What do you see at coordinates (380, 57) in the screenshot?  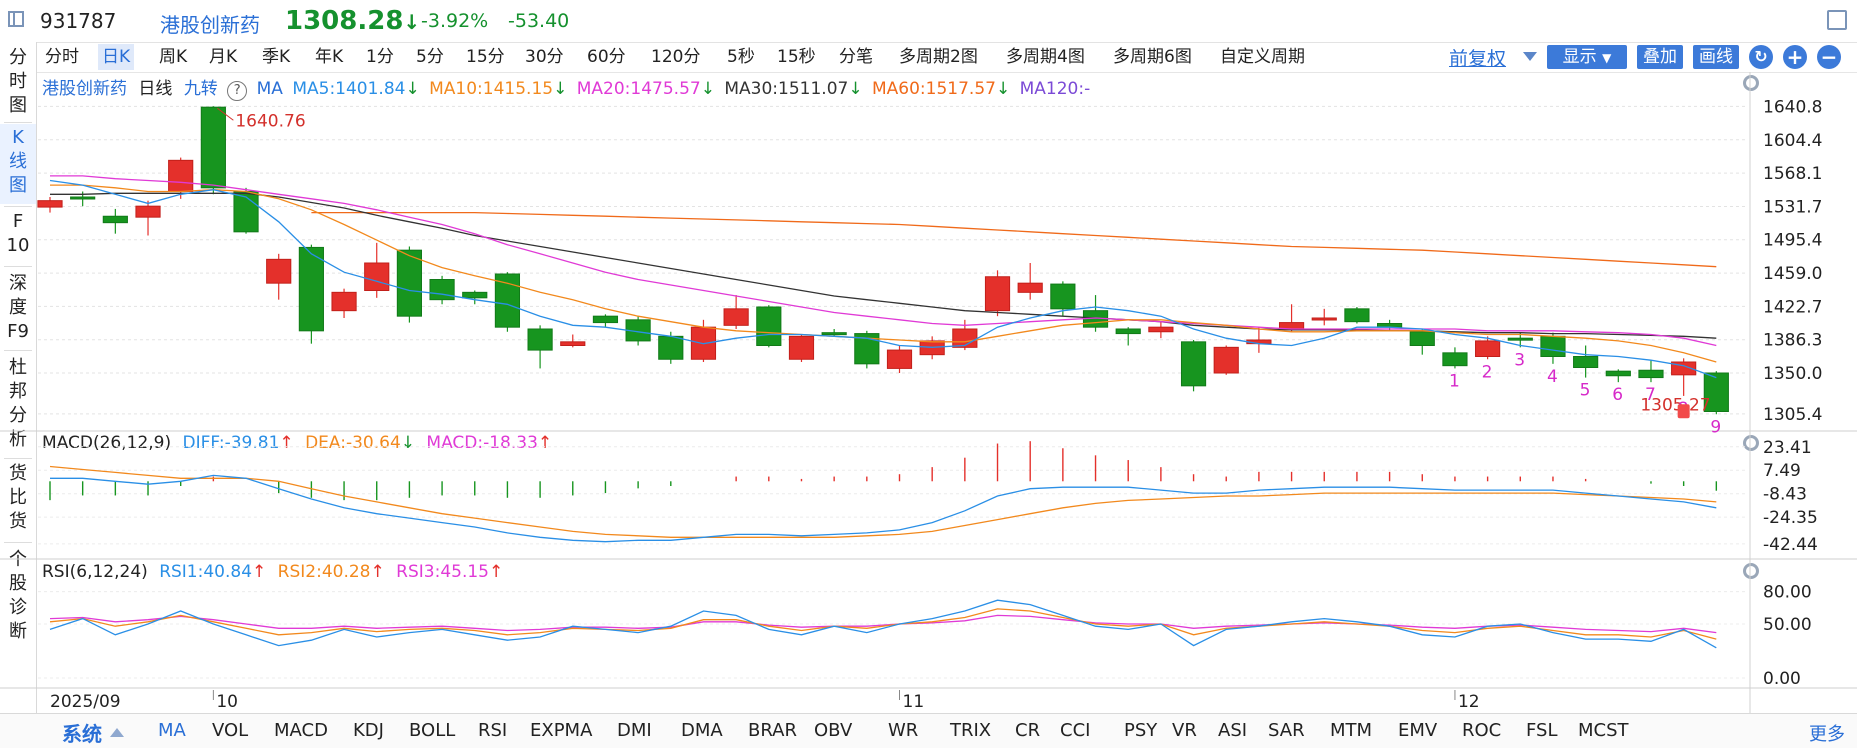 I see `period-1min: 1分` at bounding box center [380, 57].